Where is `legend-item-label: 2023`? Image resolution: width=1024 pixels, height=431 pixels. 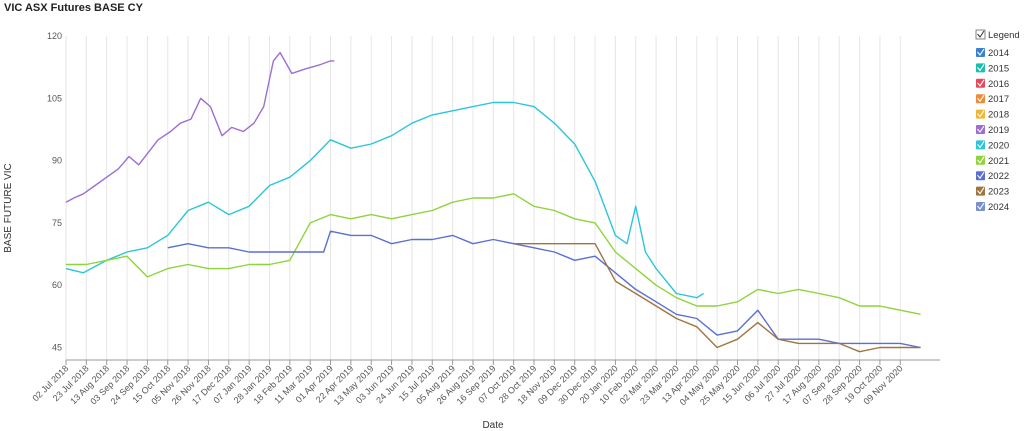 legend-item-label: 2023 is located at coordinates (998, 192).